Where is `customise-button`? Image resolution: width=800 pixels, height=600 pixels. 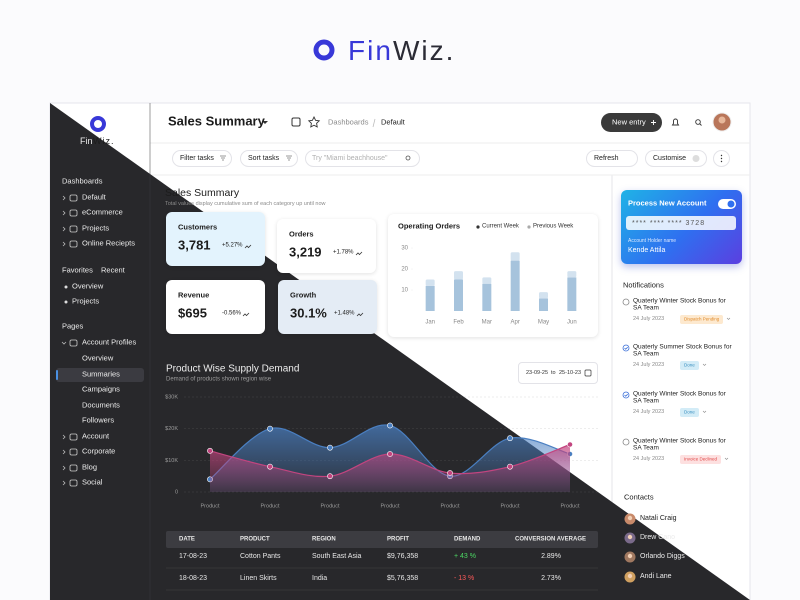
customise-button is located at coordinates (676, 158).